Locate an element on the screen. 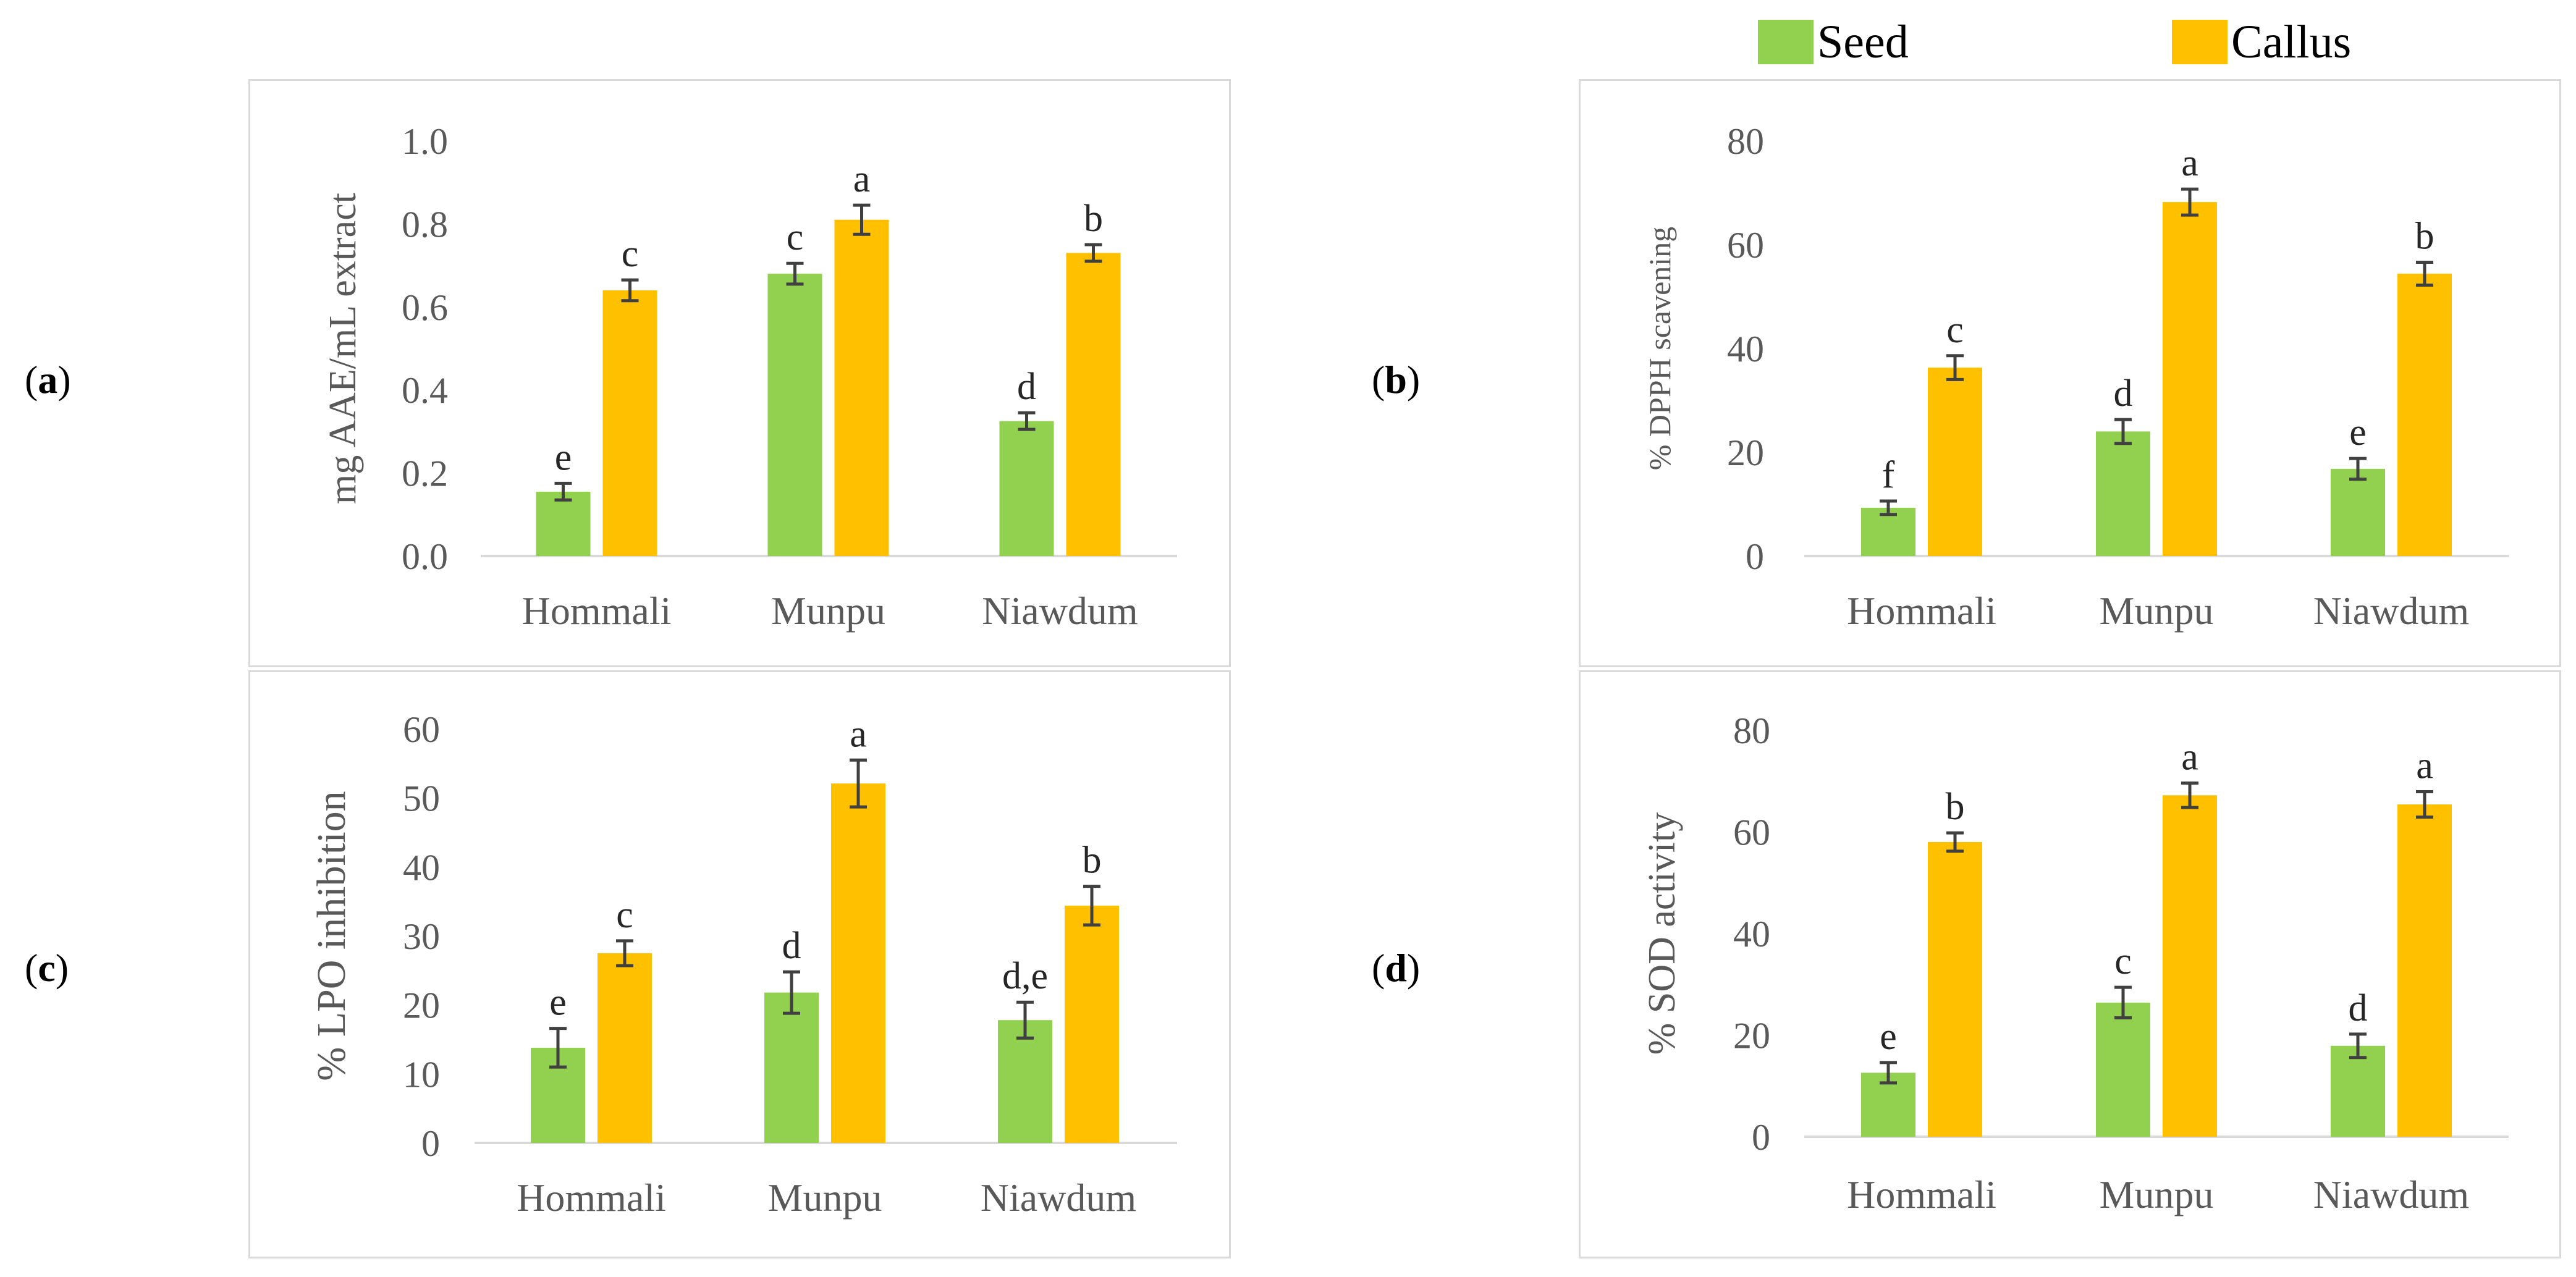 This screenshot has width=2576, height=1277. legend-seed-label: Seed is located at coordinates (1863, 42).